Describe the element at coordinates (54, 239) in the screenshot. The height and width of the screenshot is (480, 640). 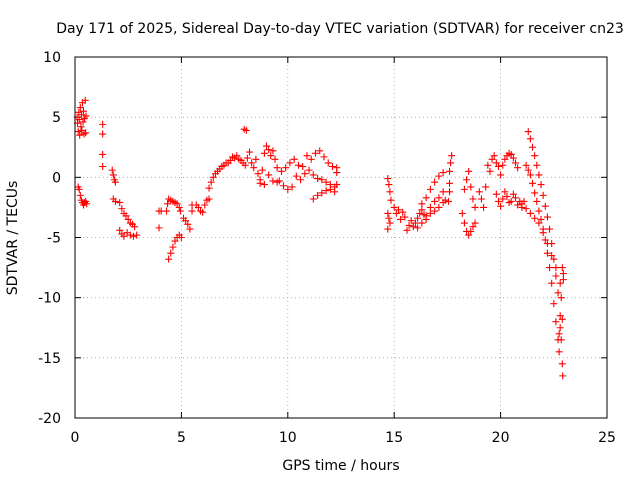
I see `y-tick-label: -5` at that location.